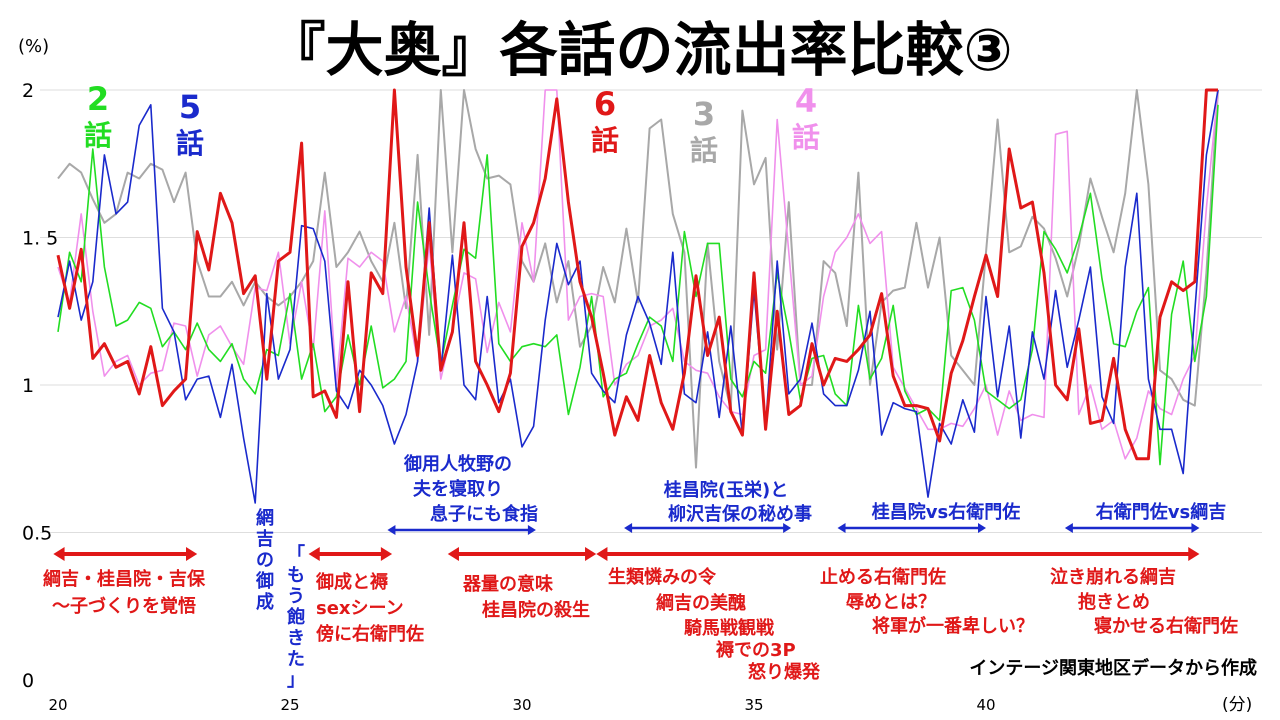  What do you see at coordinates (484, 514) in the screenshot?
I see `annotation-text: 息子にも食指` at bounding box center [484, 514].